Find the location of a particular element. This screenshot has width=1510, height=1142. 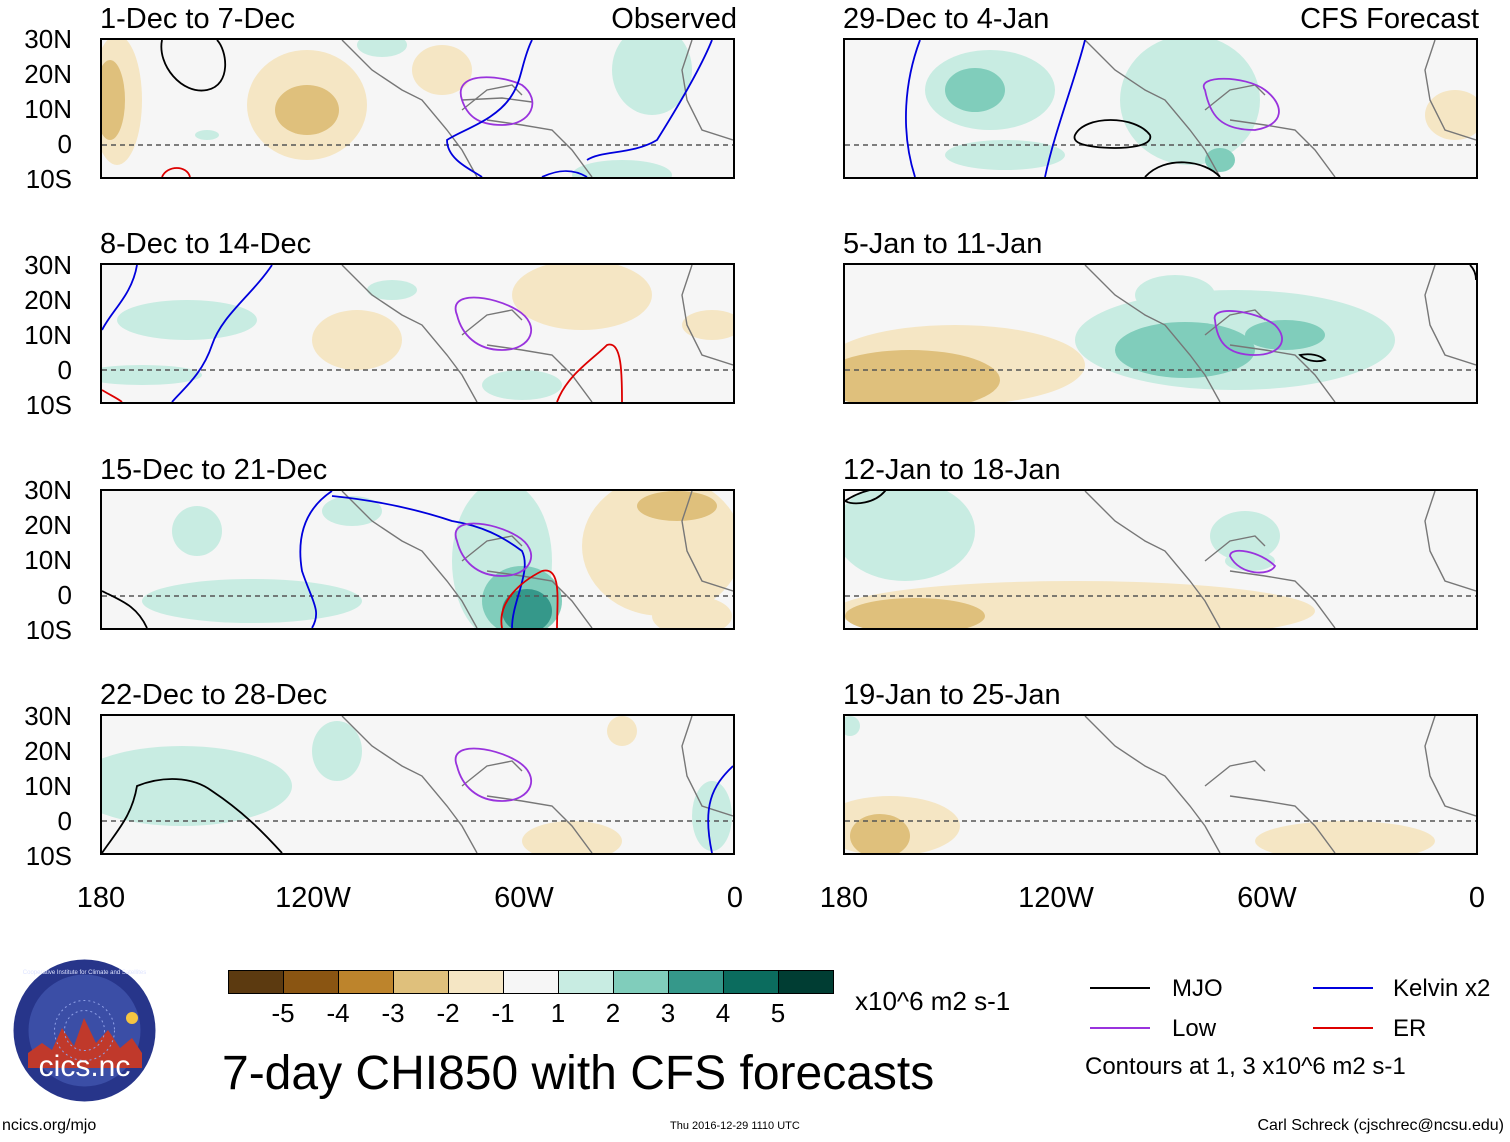

map-panel-5jan-11jan is located at coordinates (1160, 333).